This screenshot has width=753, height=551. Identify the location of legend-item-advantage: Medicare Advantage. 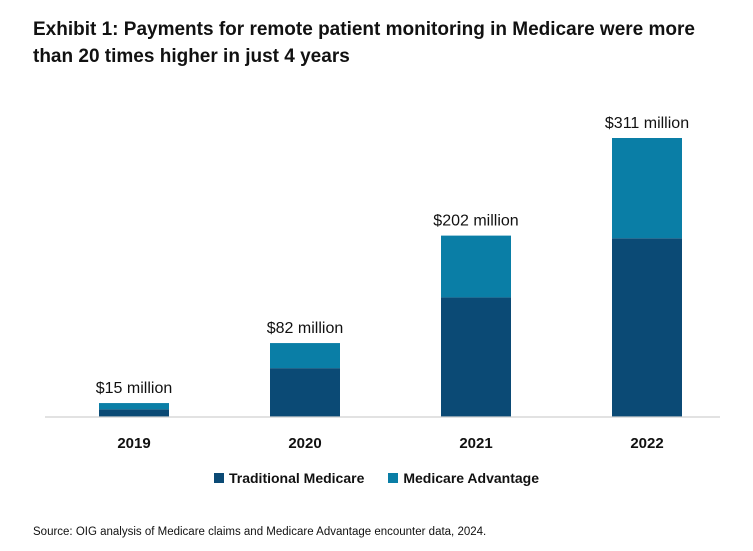
(463, 478).